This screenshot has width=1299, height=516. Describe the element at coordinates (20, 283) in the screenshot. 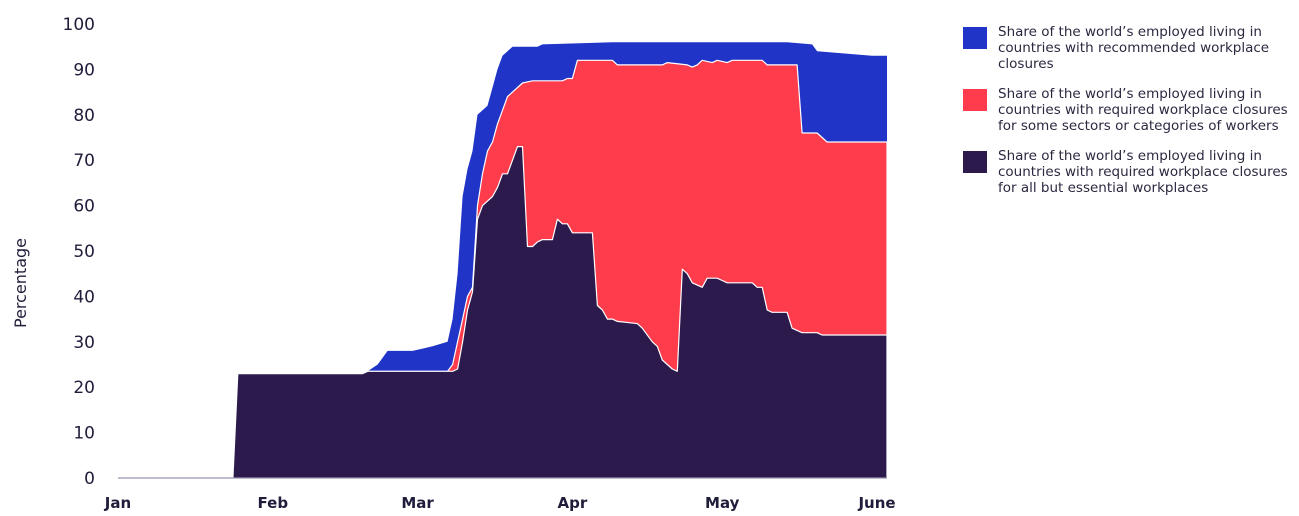

I see `y-axis-label: Percentage` at that location.